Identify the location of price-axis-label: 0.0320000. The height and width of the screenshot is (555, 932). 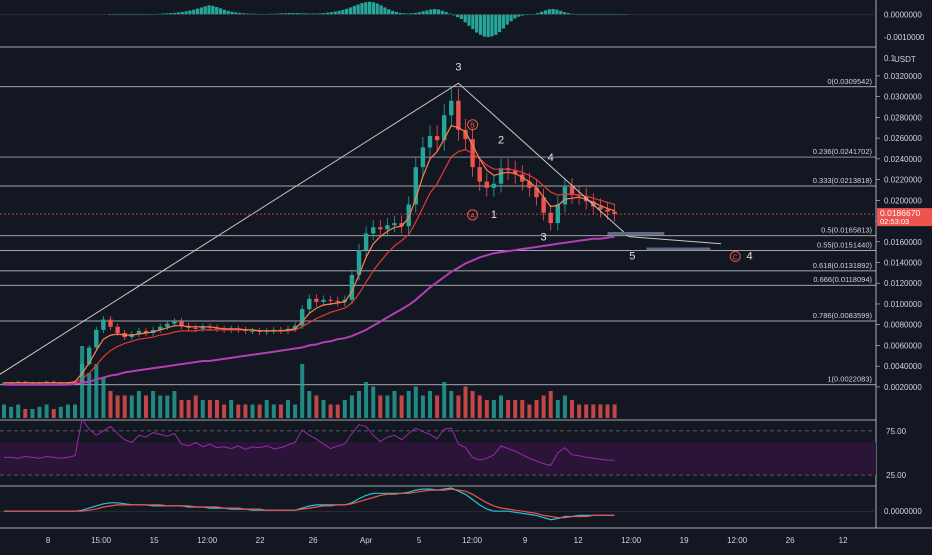
(903, 76).